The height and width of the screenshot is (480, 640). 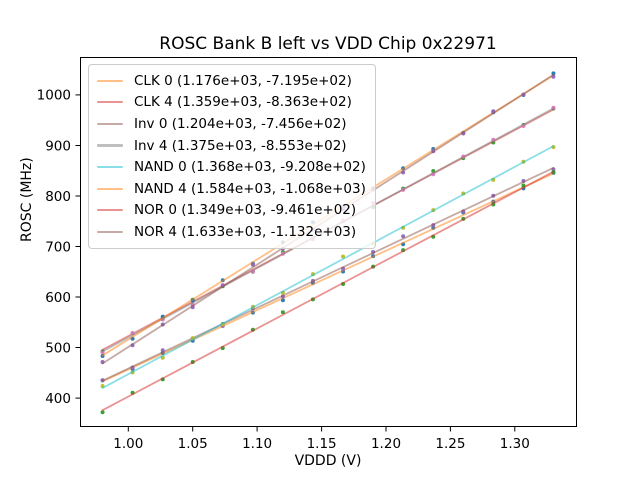 What do you see at coordinates (243, 80) in the screenshot?
I see `legend-item-label: CLK 0 (1.176e+03, -7.195e+02)` at bounding box center [243, 80].